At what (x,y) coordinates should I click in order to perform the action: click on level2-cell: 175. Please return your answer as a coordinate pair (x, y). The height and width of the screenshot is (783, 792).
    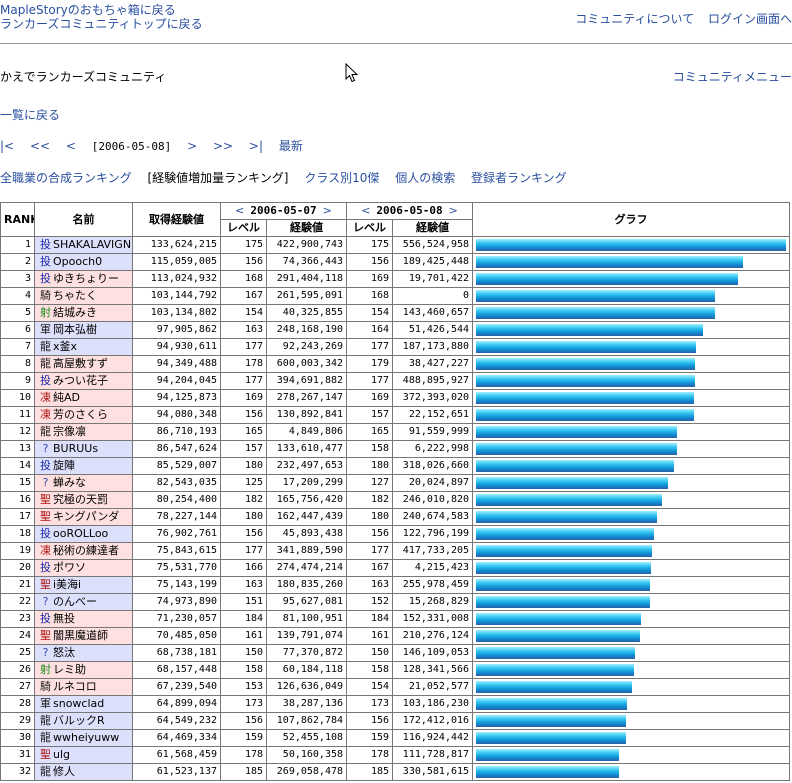
    Looking at the image, I should click on (370, 245).